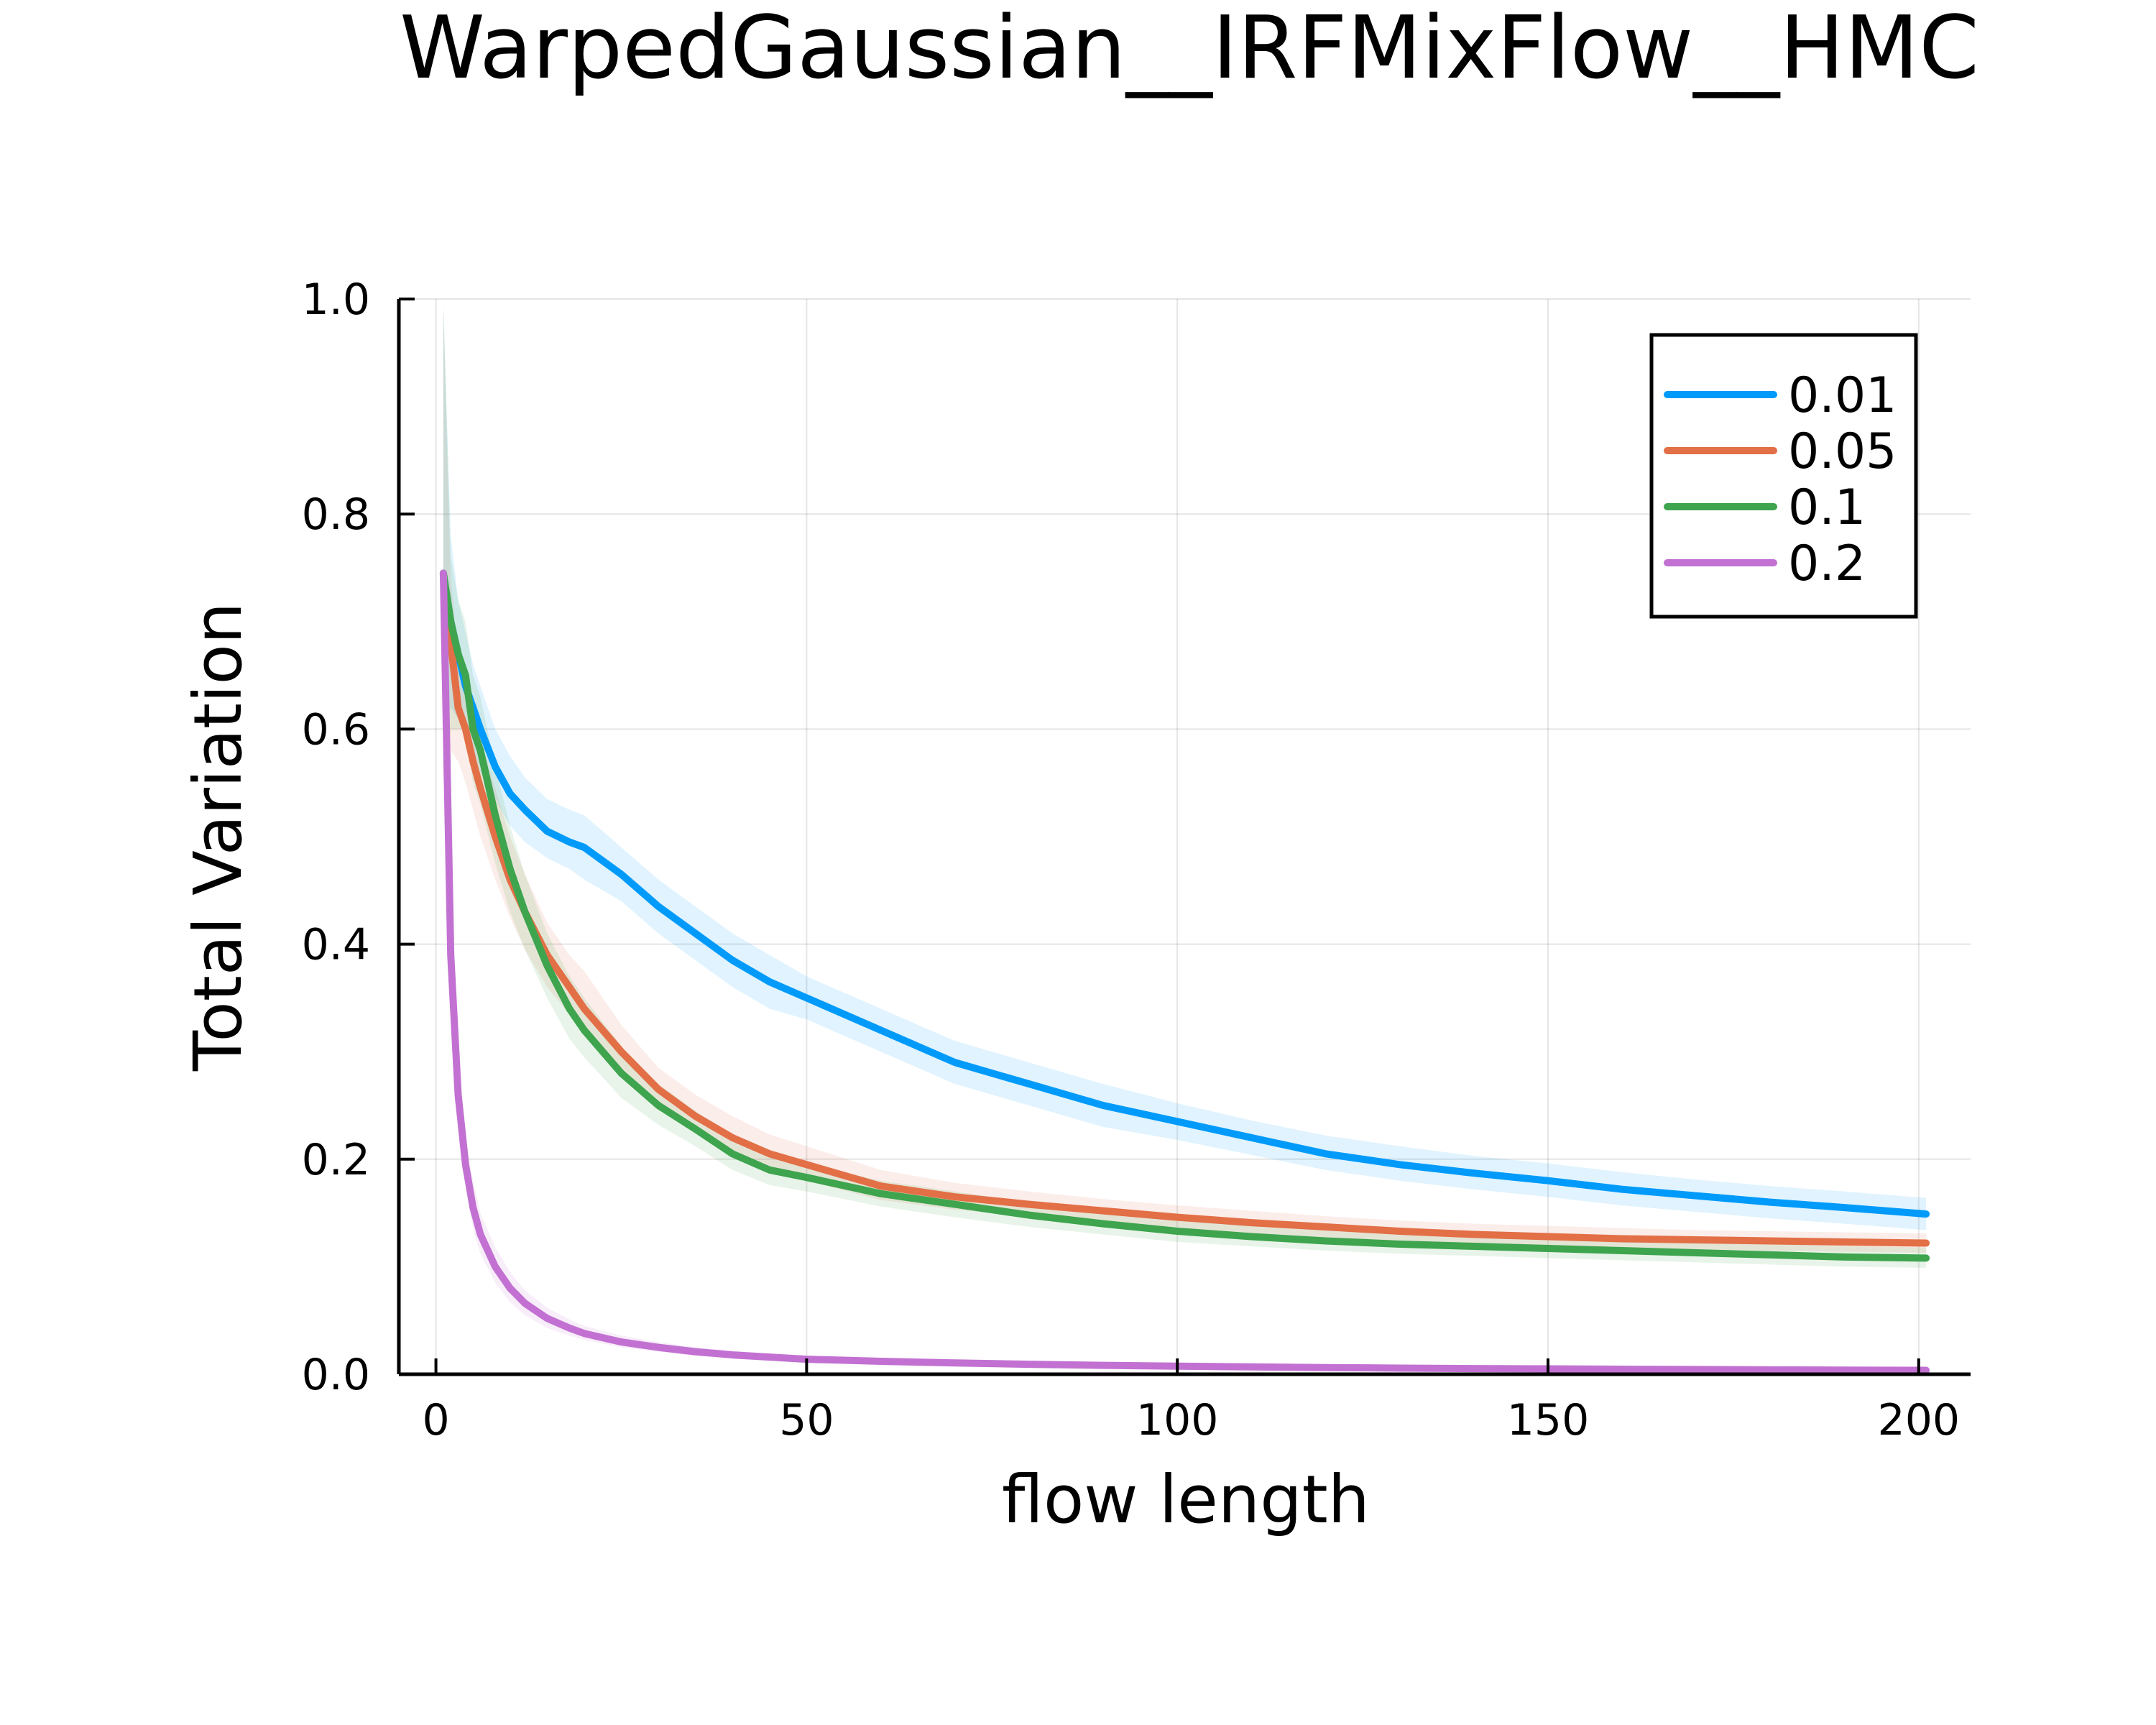 The height and width of the screenshot is (1725, 2156). What do you see at coordinates (1919, 1420) in the screenshot?
I see `x-tick-label: 200` at bounding box center [1919, 1420].